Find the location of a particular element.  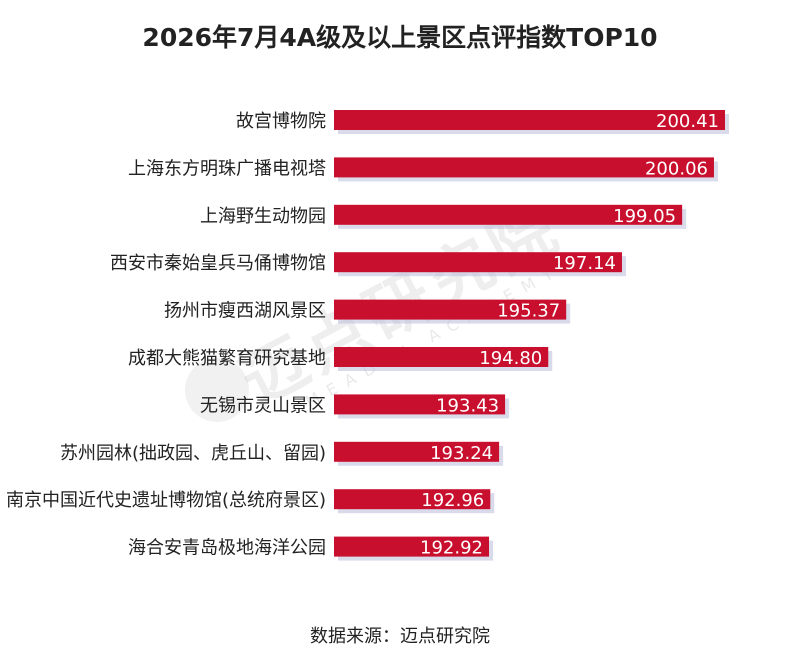

category-label: 故宫博物院 is located at coordinates (281, 121).